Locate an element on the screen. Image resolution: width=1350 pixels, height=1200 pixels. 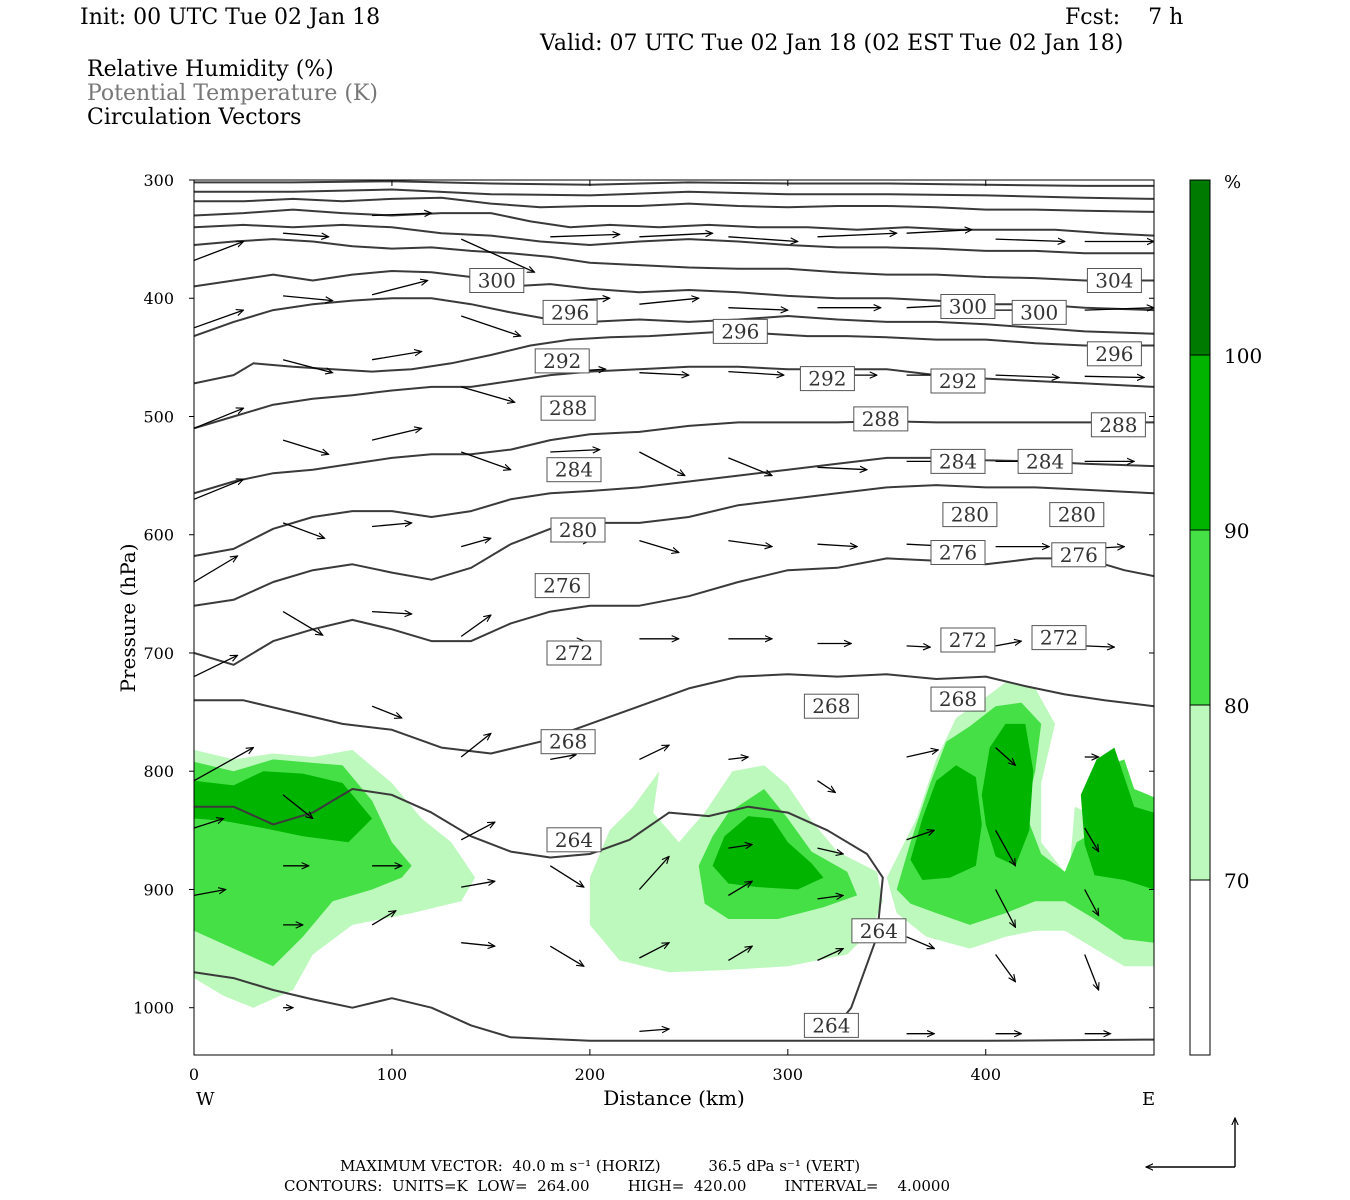
y-tick-label: 400 is located at coordinates (158, 298).